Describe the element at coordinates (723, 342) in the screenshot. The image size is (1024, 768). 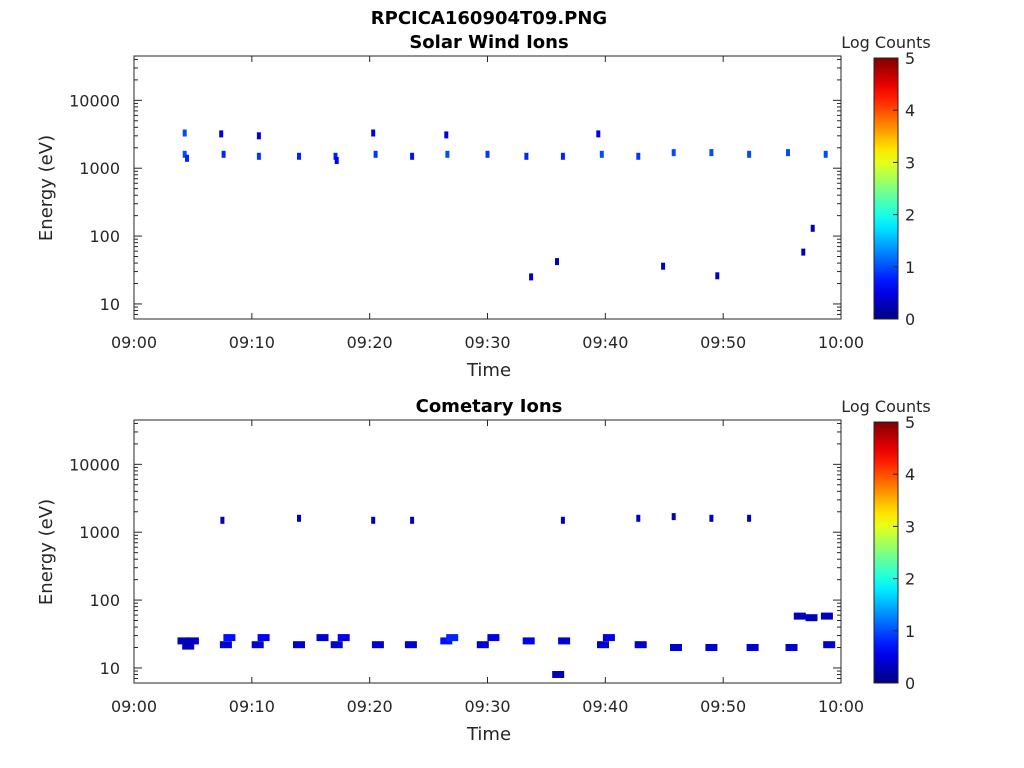
I see `x-tick-label: 09:50` at that location.